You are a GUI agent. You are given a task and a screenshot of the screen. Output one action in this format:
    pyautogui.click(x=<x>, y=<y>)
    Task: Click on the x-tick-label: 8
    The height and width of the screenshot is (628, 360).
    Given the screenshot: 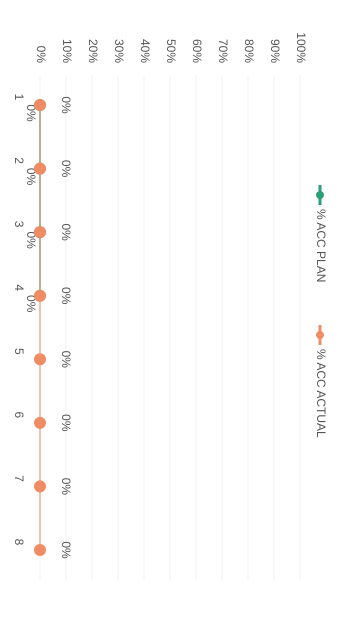 What is the action you would take?
    pyautogui.click(x=19, y=542)
    